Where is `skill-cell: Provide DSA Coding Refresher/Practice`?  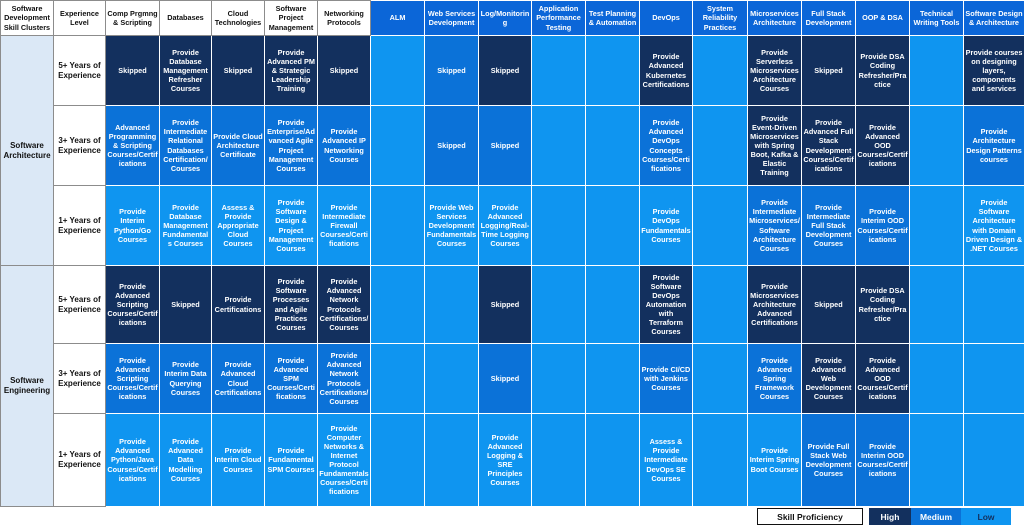
skill-cell: Provide DSA Coding Refresher/Practice is located at coordinates (882, 304).